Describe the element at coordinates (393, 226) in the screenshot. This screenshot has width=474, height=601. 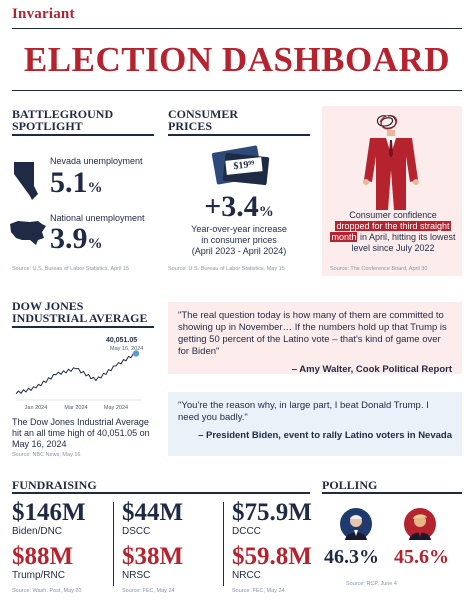
I see `confidence-highlight-1: dropped for the third straight` at that location.